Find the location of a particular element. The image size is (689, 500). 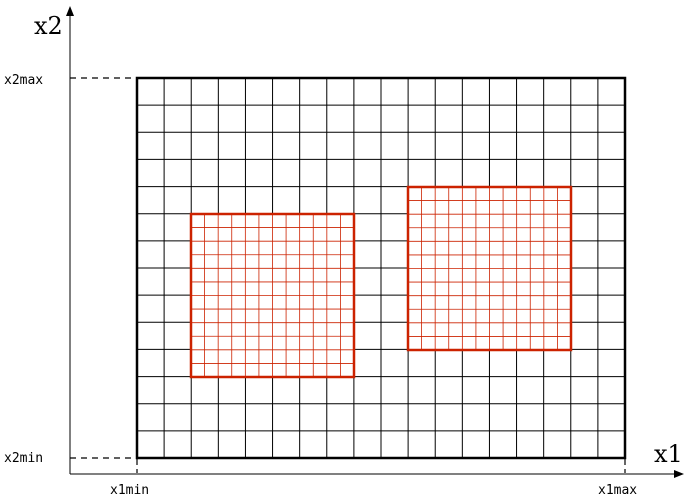

x2min-label: x2min is located at coordinates (23, 458).